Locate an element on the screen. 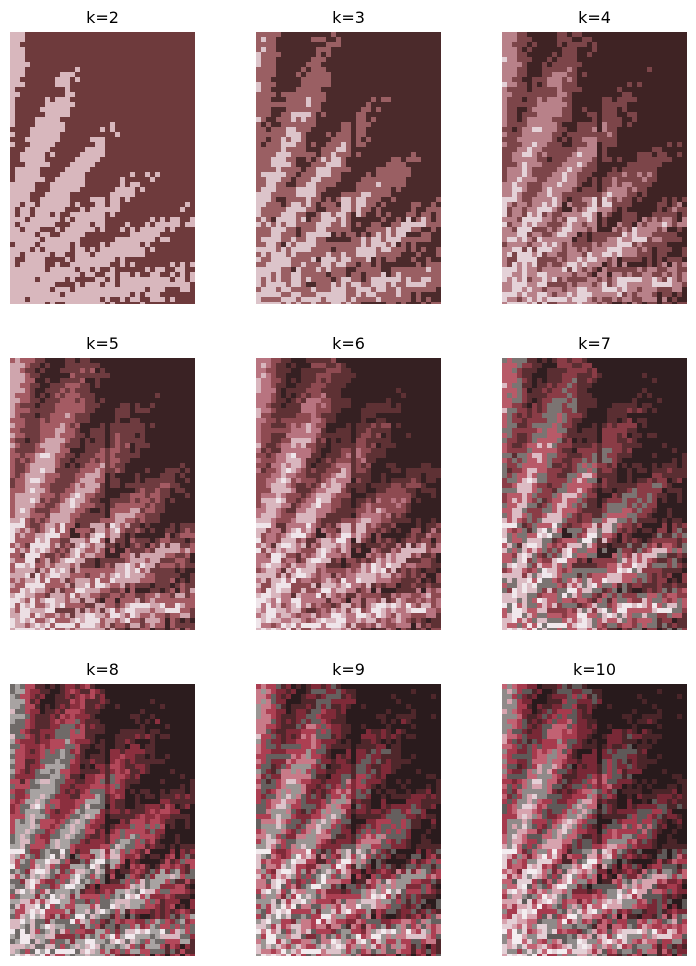 The height and width of the screenshot is (966, 696). panel-title: k=10 is located at coordinates (594, 669).